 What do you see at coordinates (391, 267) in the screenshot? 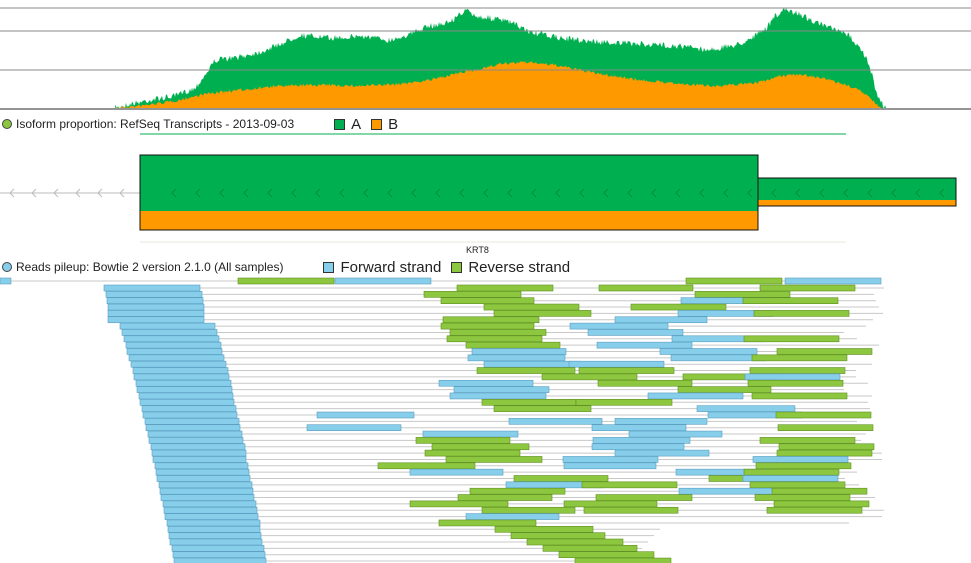
I see `legend-label-forward: Forward strand` at bounding box center [391, 267].